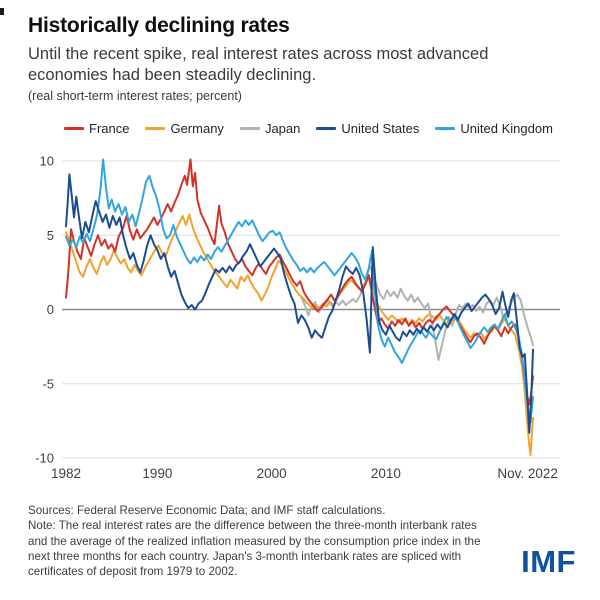  I want to click on legend-item-france: France, so click(96, 128).